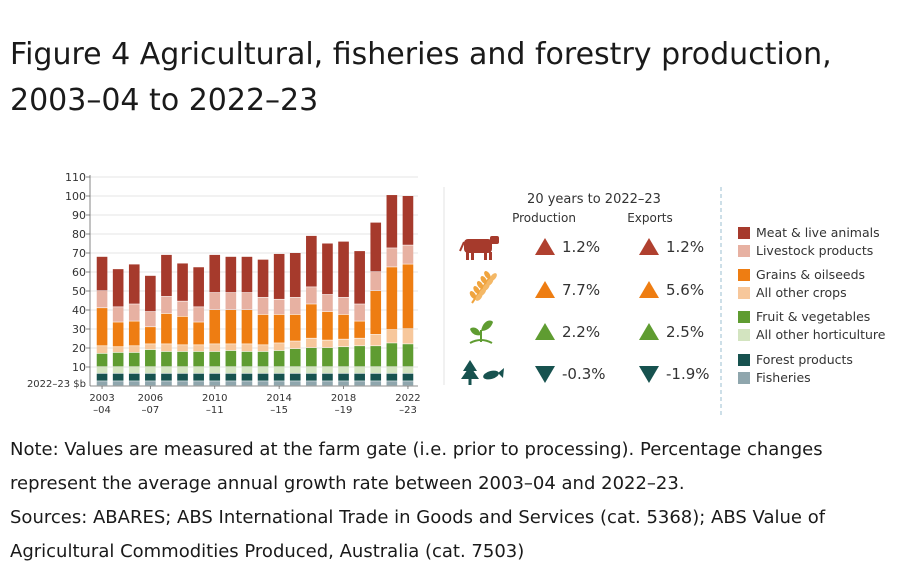  I want to click on x-tick-label: –07, so click(150, 410).